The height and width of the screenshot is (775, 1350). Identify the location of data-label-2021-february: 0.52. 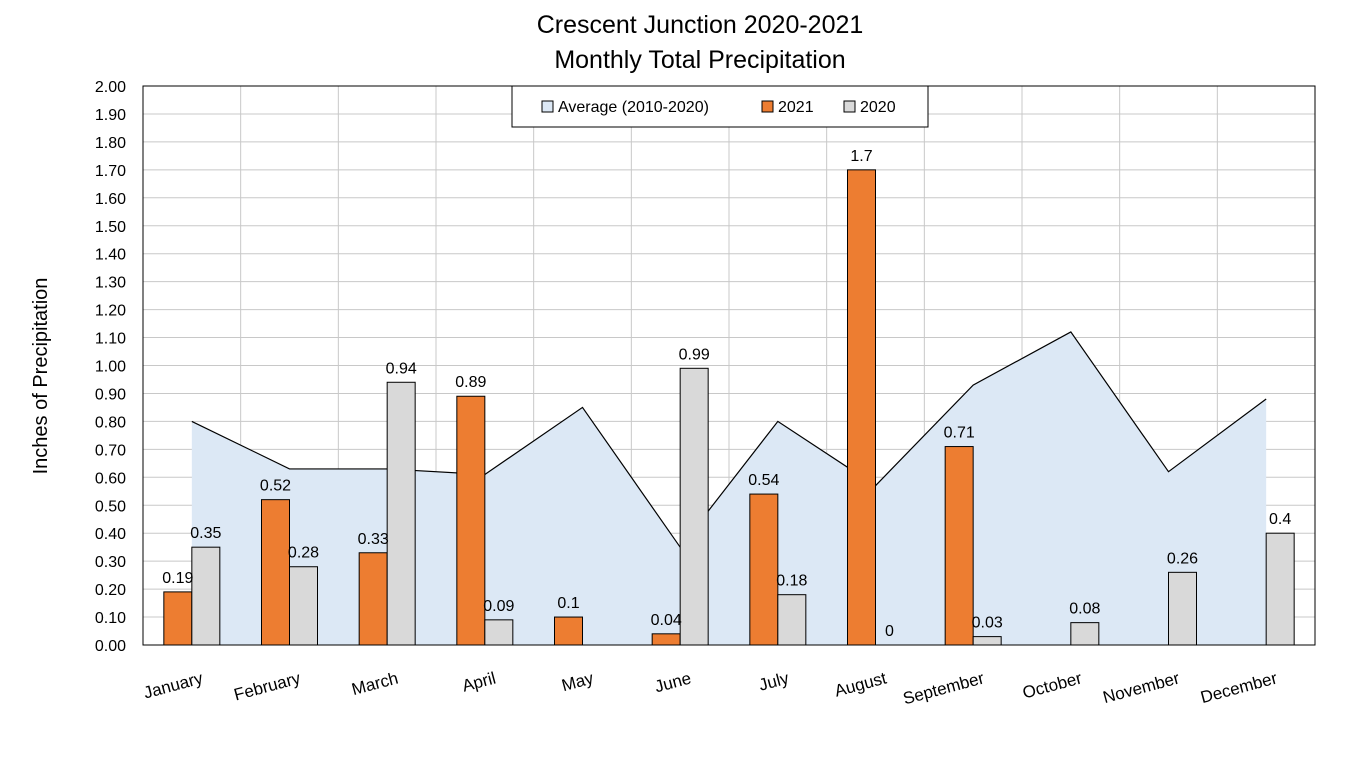
(275, 486).